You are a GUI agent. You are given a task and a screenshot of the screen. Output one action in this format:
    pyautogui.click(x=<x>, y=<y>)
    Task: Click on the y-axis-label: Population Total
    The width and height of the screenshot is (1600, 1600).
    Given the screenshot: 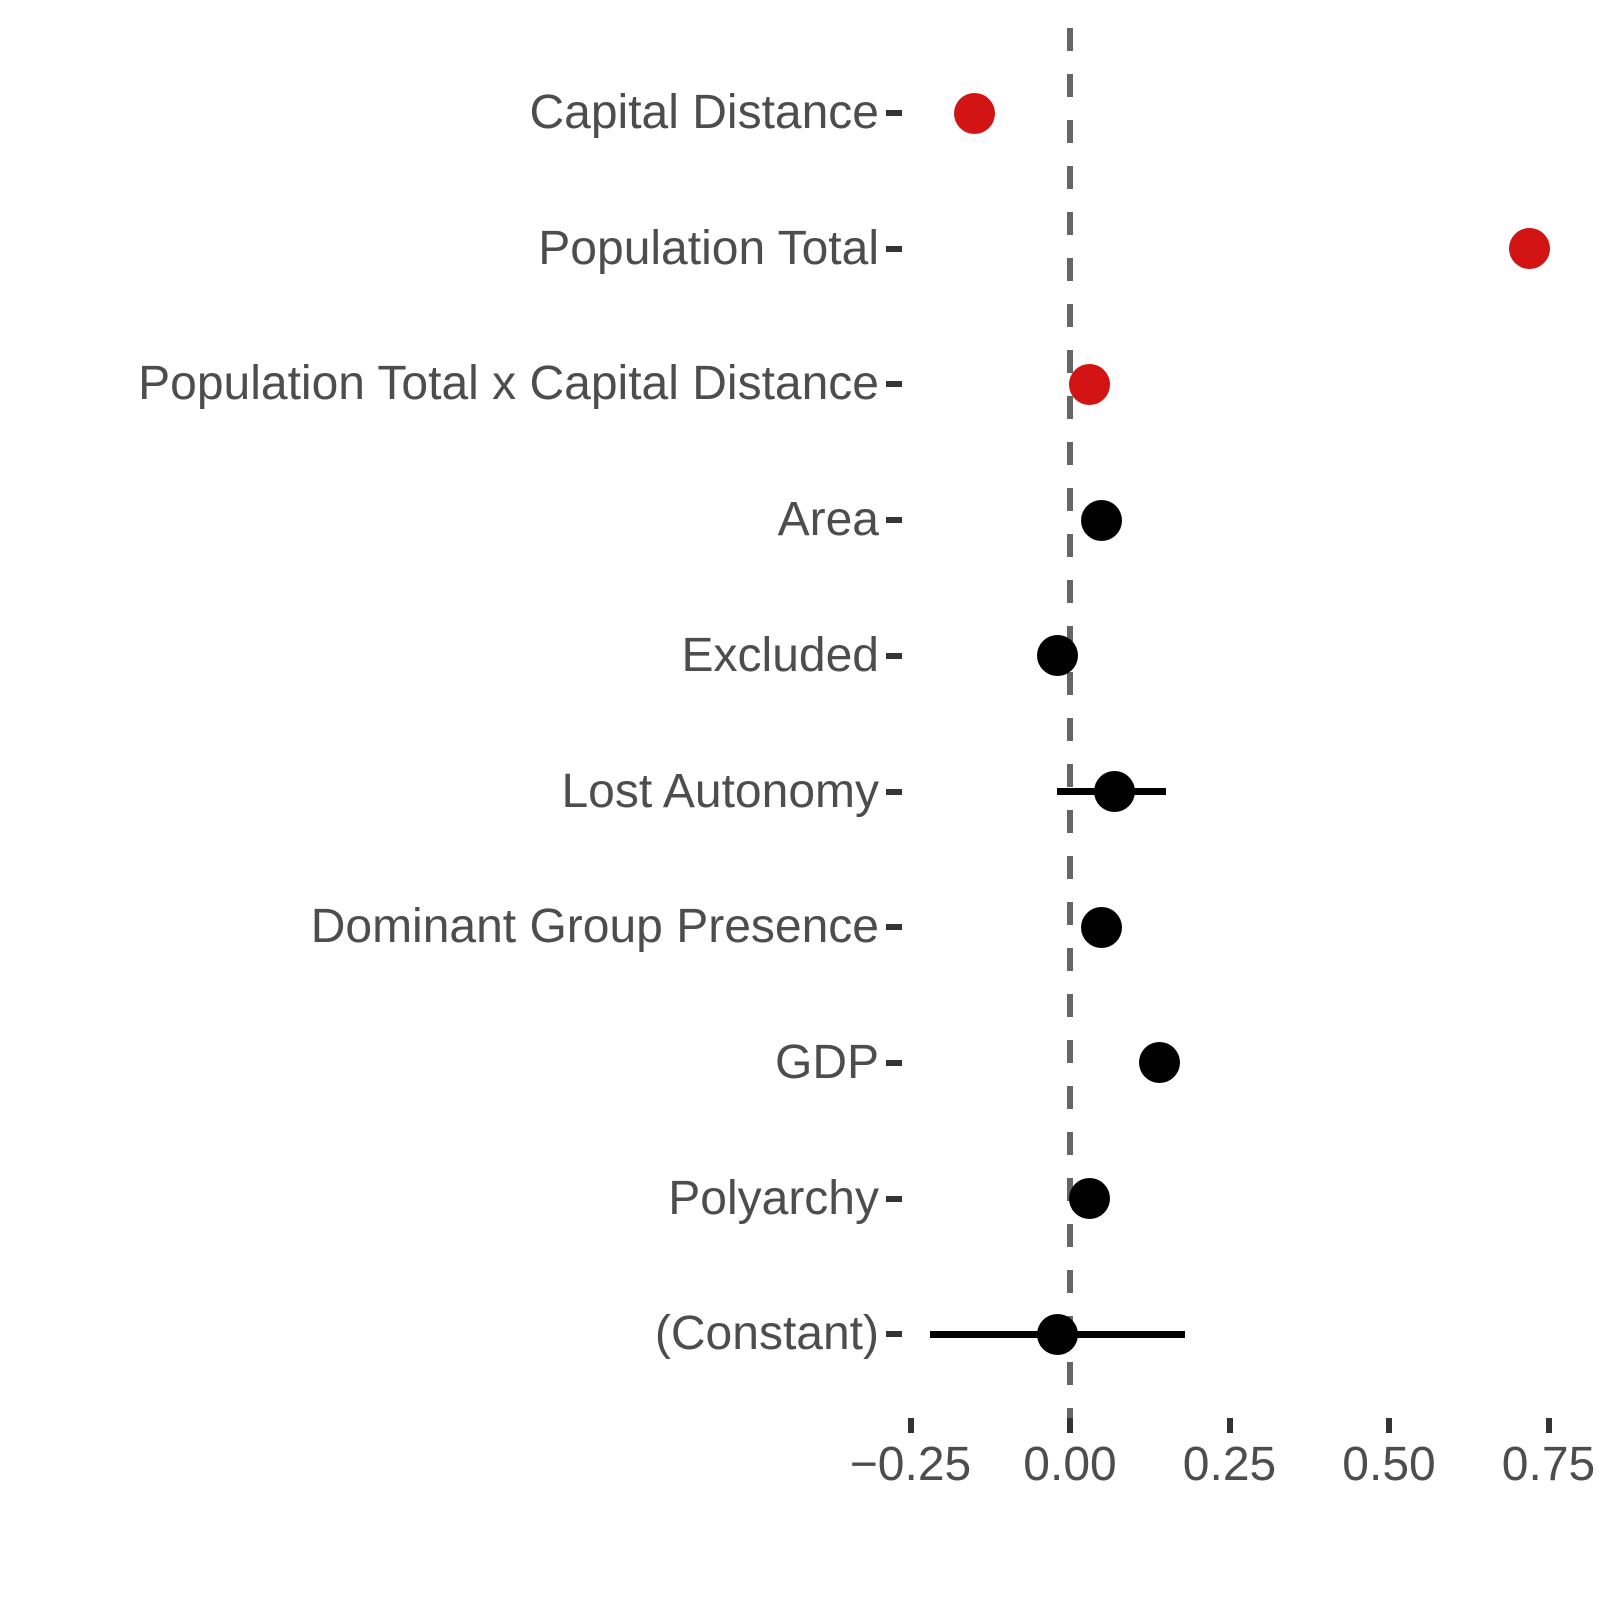 What is the action you would take?
    pyautogui.click(x=708, y=248)
    